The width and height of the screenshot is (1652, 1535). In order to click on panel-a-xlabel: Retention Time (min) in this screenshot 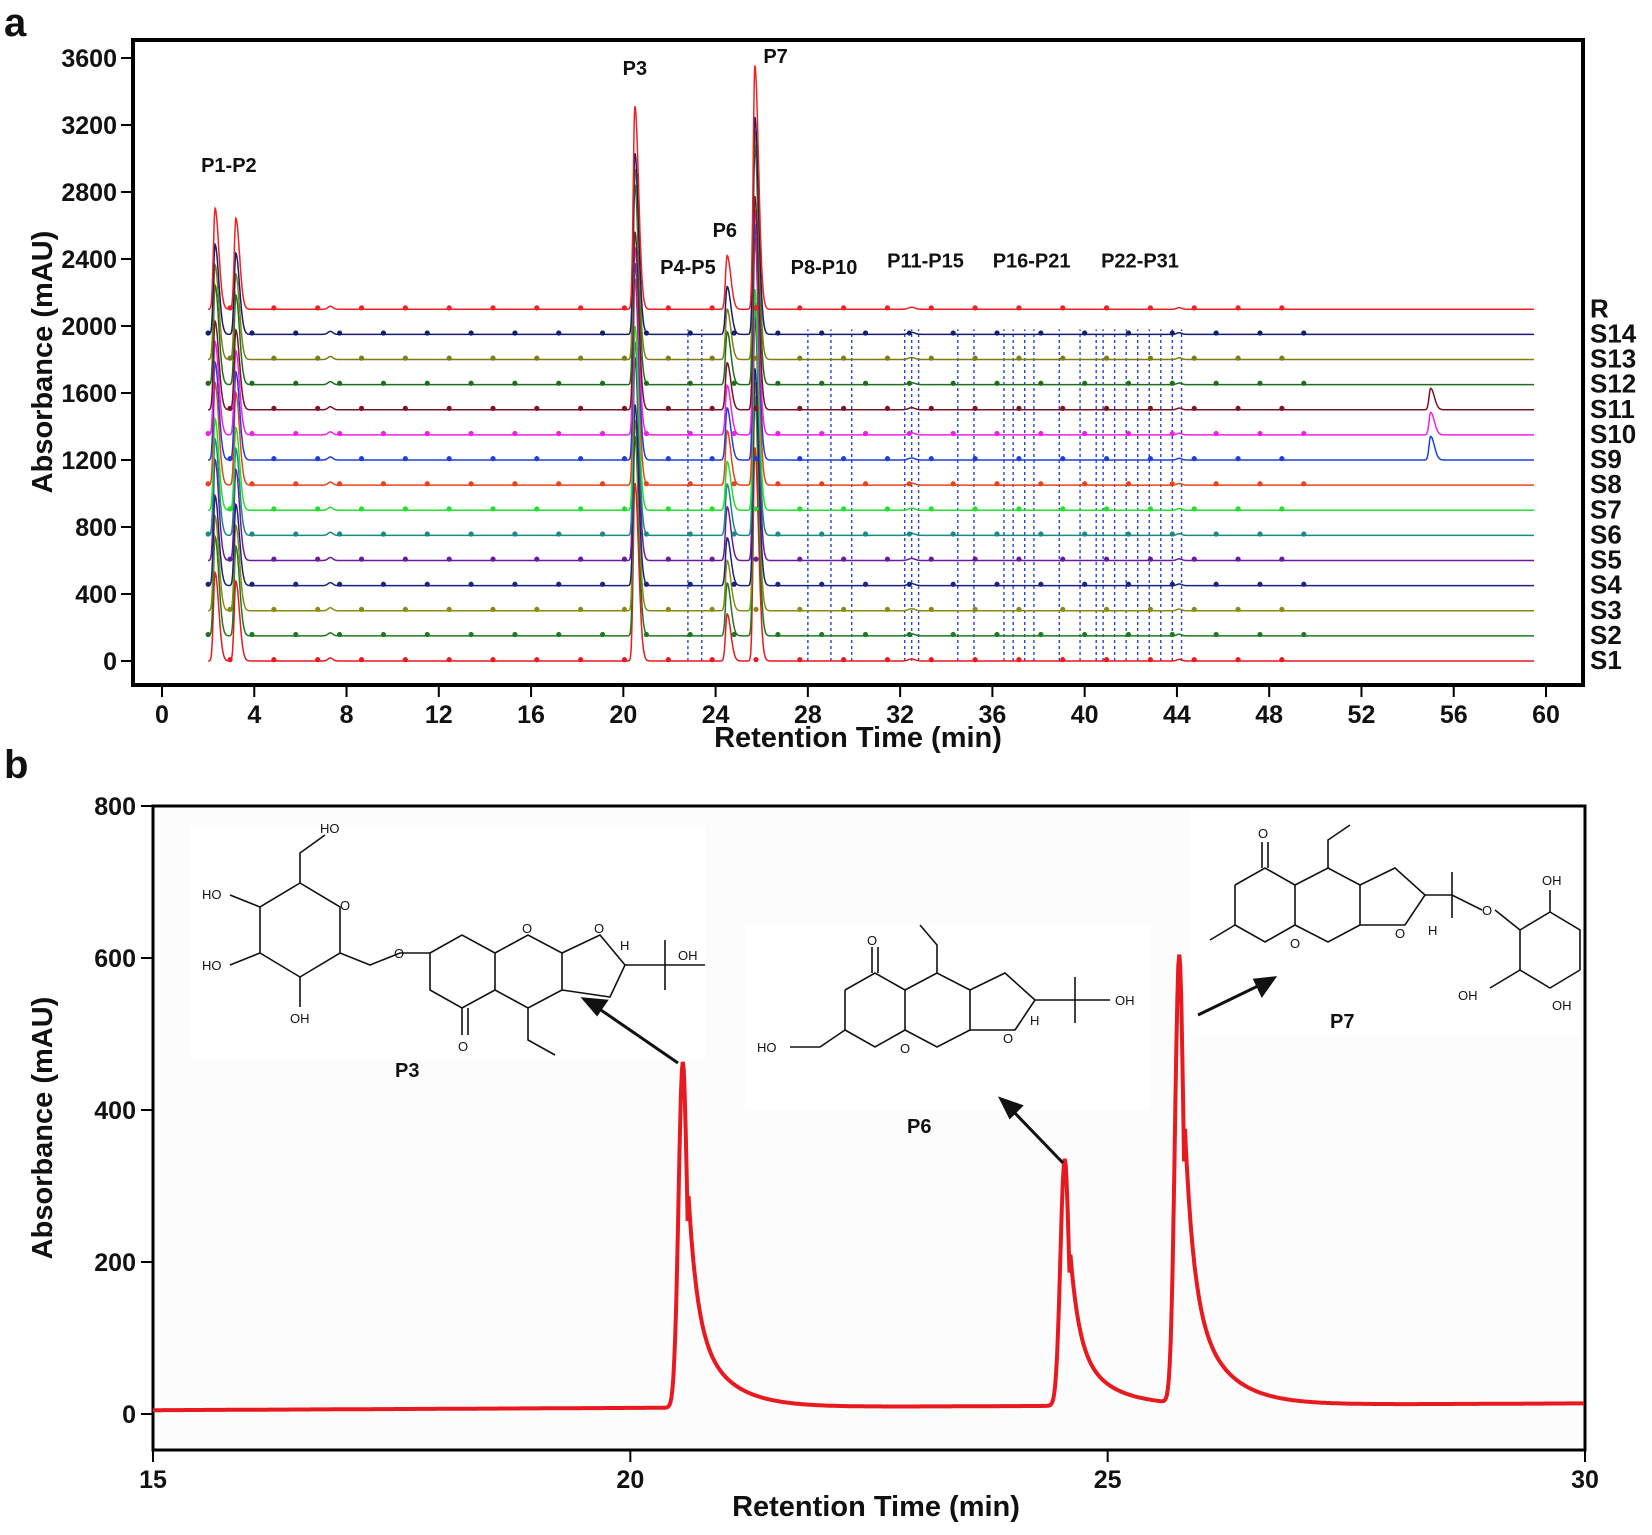, I will do `click(858, 738)`.